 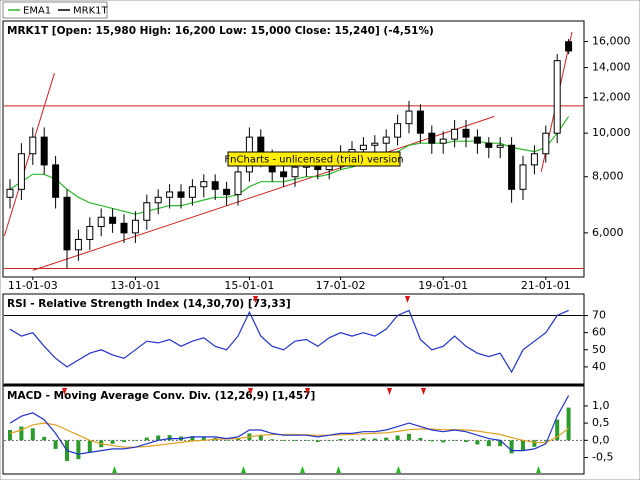 What do you see at coordinates (55, 10) in the screenshot?
I see `legend-box` at bounding box center [55, 10].